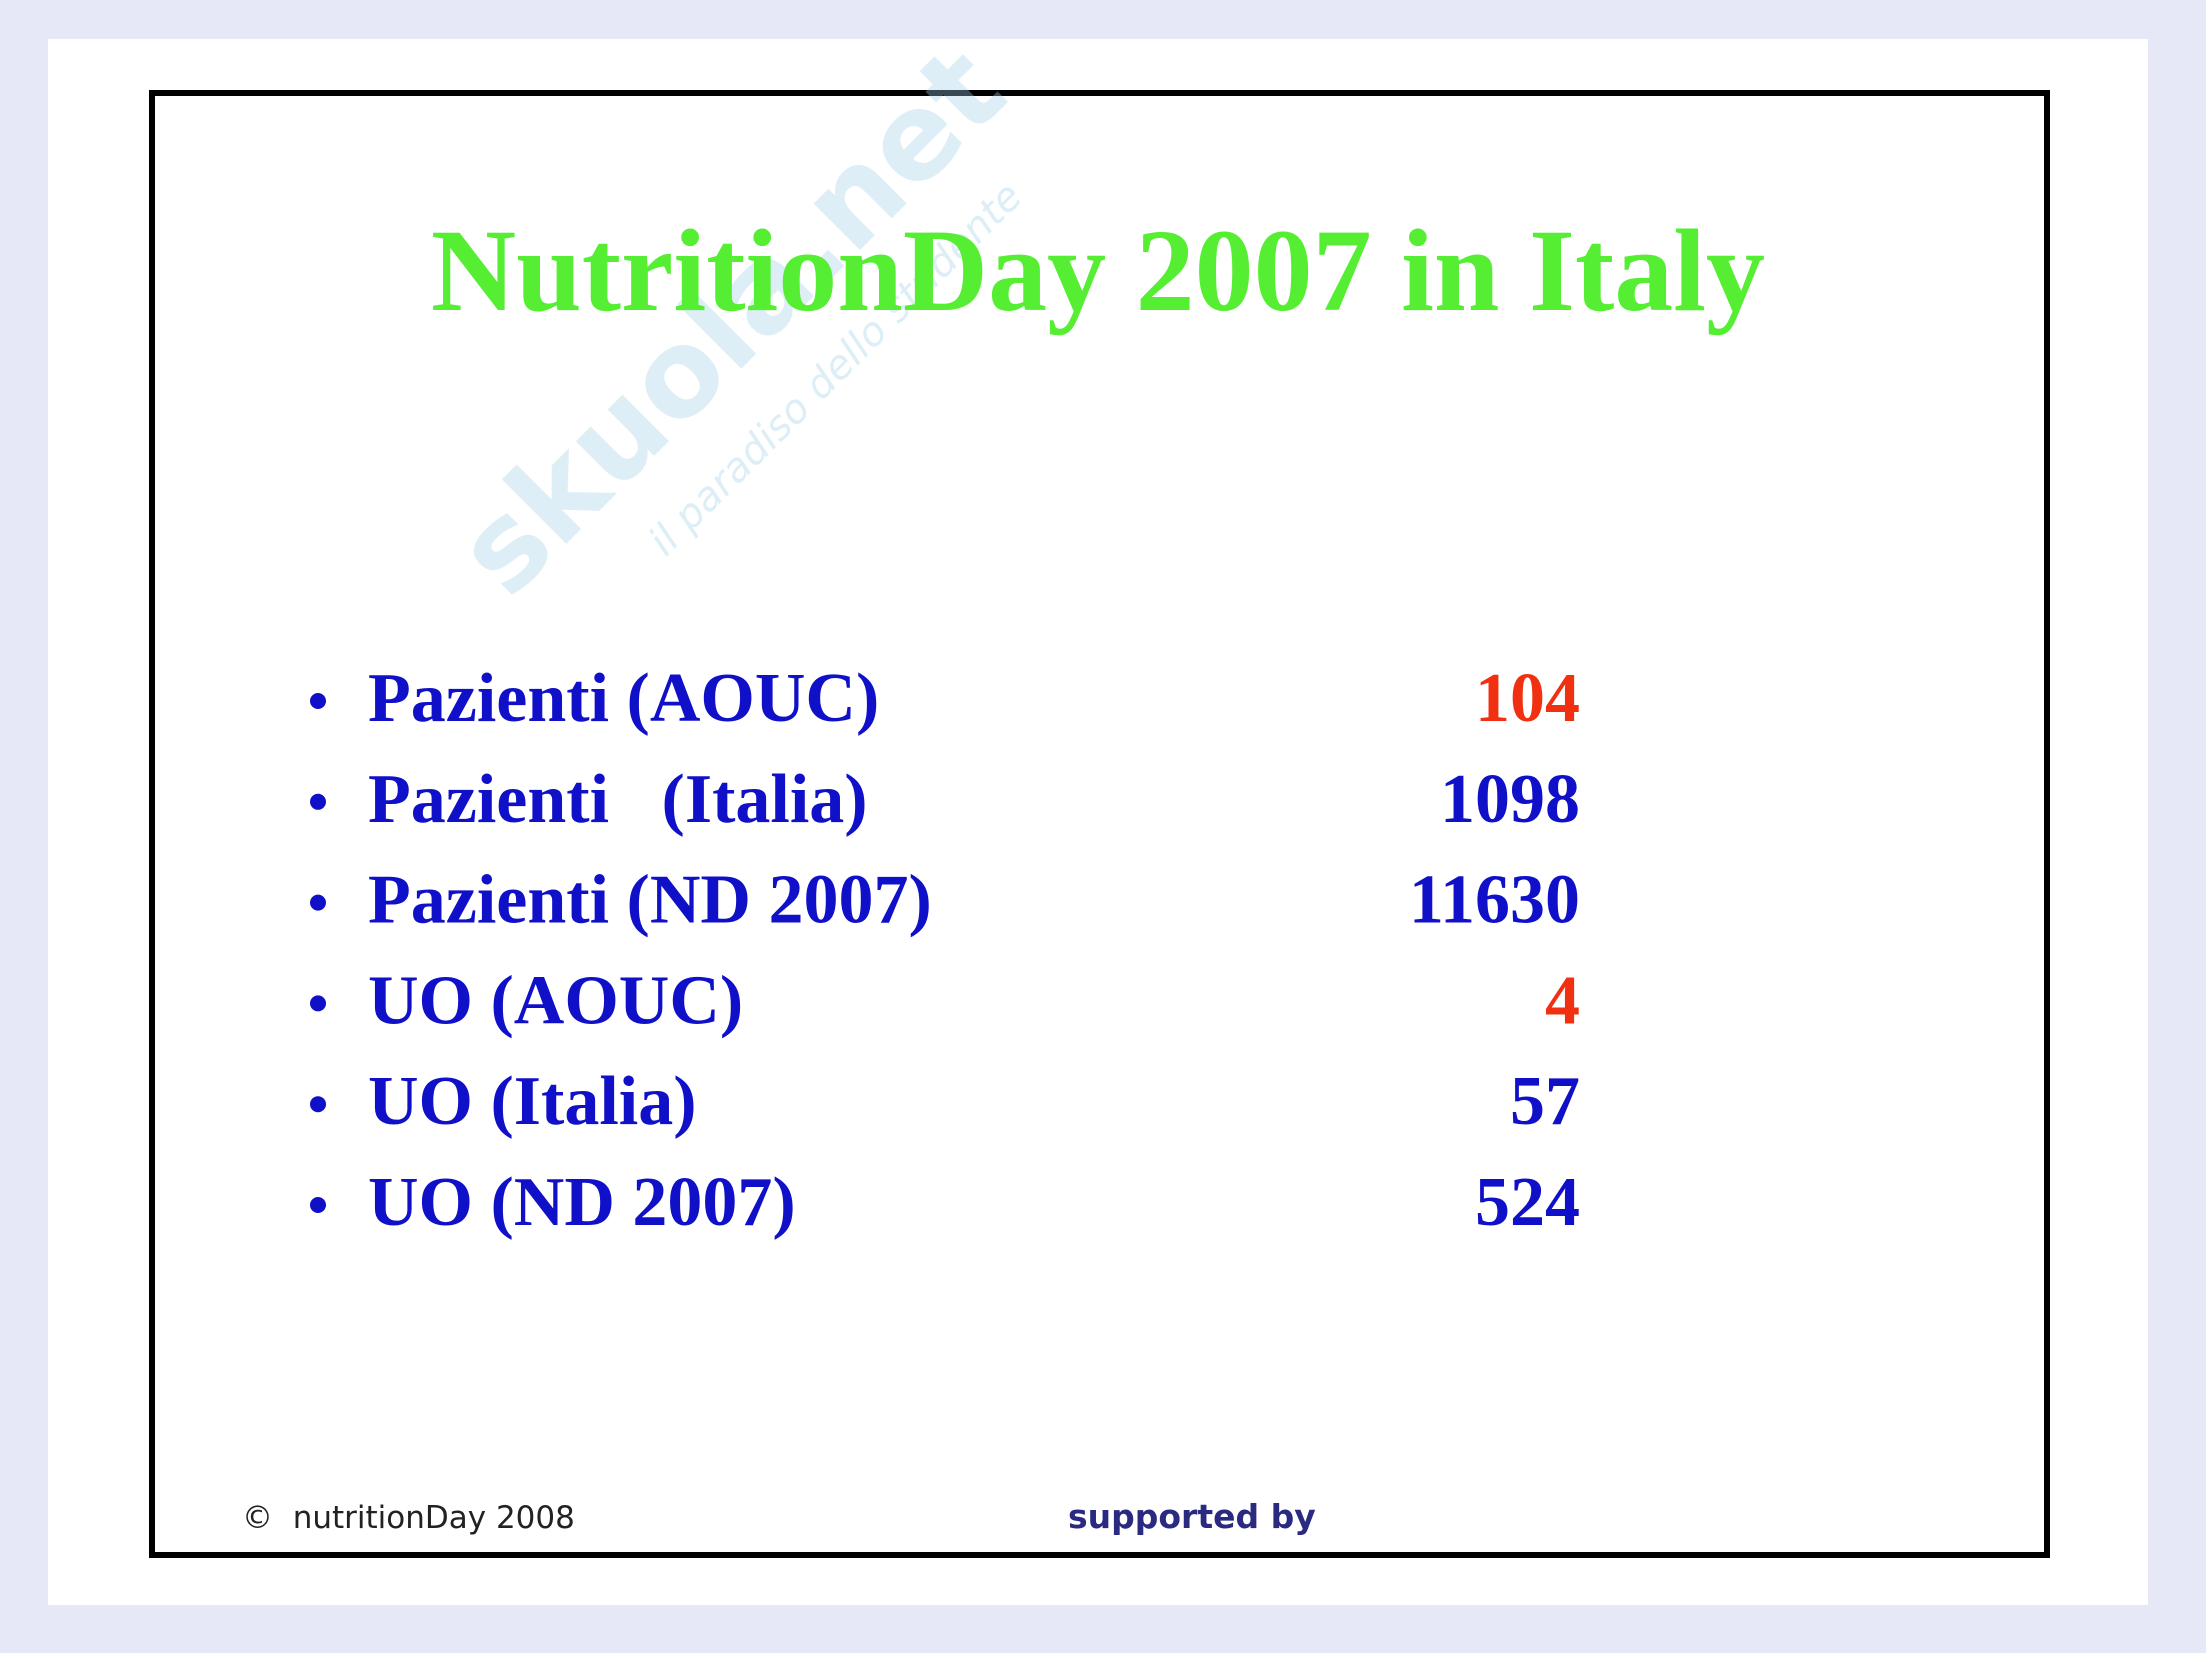  I want to click on footer-supported: supported by, so click(1192, 1516).